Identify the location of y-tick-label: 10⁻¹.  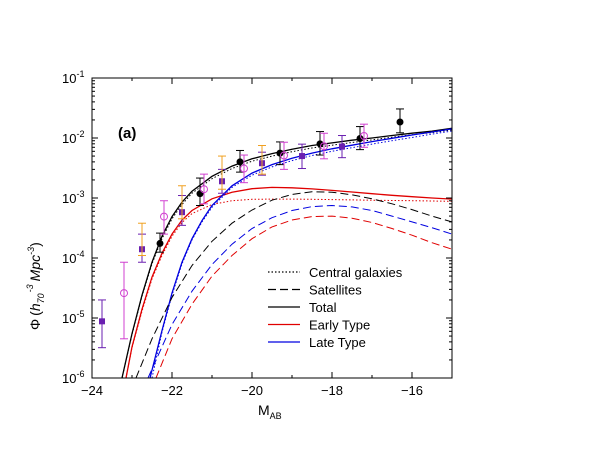
(73, 77).